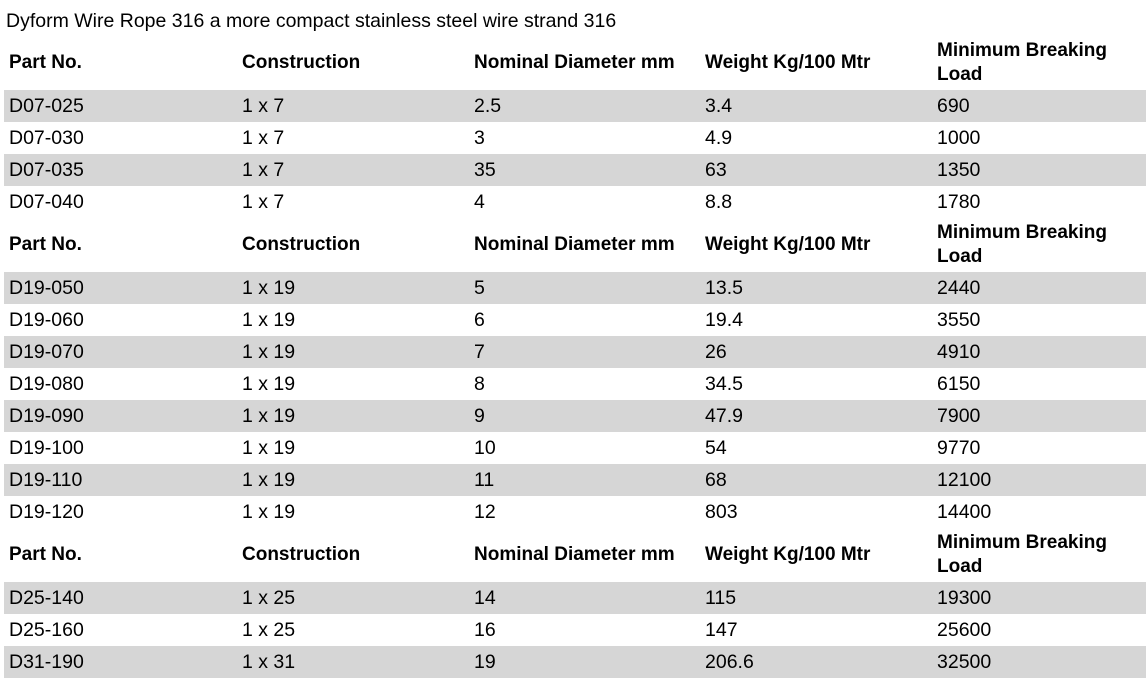 This screenshot has width=1146, height=683. I want to click on cell-weight: 34.5, so click(724, 383).